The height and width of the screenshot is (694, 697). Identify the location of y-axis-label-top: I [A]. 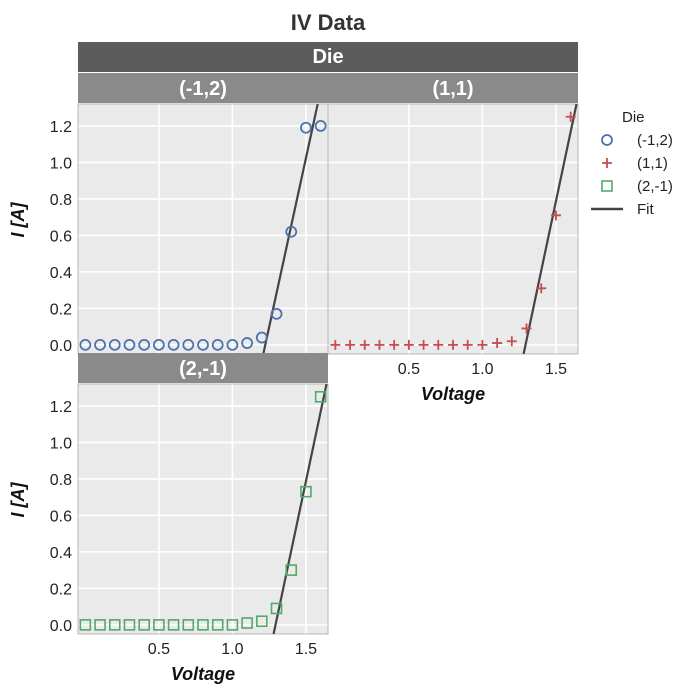
(18, 220).